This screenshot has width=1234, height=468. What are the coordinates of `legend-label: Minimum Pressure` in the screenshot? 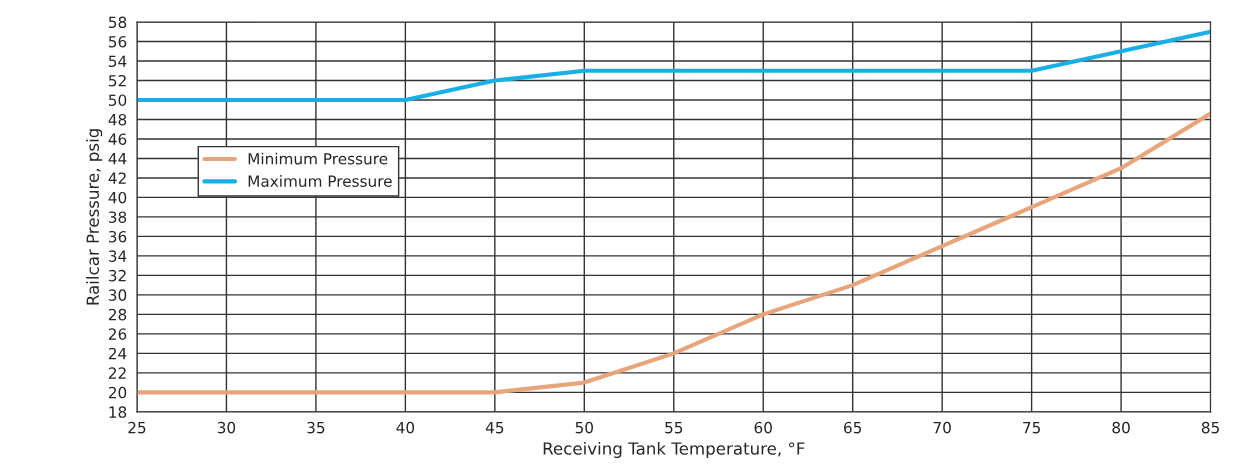 It's located at (318, 158).